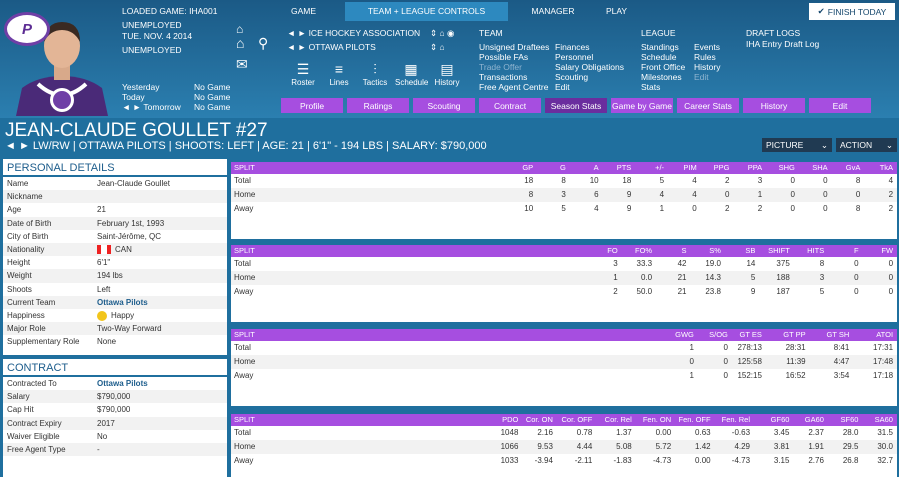 This screenshot has height=477, width=899. I want to click on column-header: S%, so click(715, 250).